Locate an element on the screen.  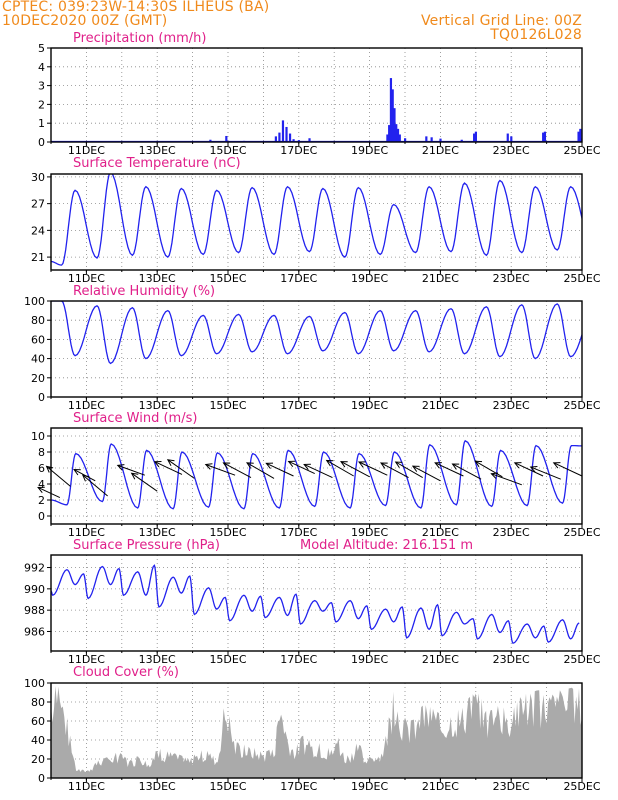
station-header: CPTEC: 039:23W-14:30S ILHEUS (BA) is located at coordinates (136, 7).